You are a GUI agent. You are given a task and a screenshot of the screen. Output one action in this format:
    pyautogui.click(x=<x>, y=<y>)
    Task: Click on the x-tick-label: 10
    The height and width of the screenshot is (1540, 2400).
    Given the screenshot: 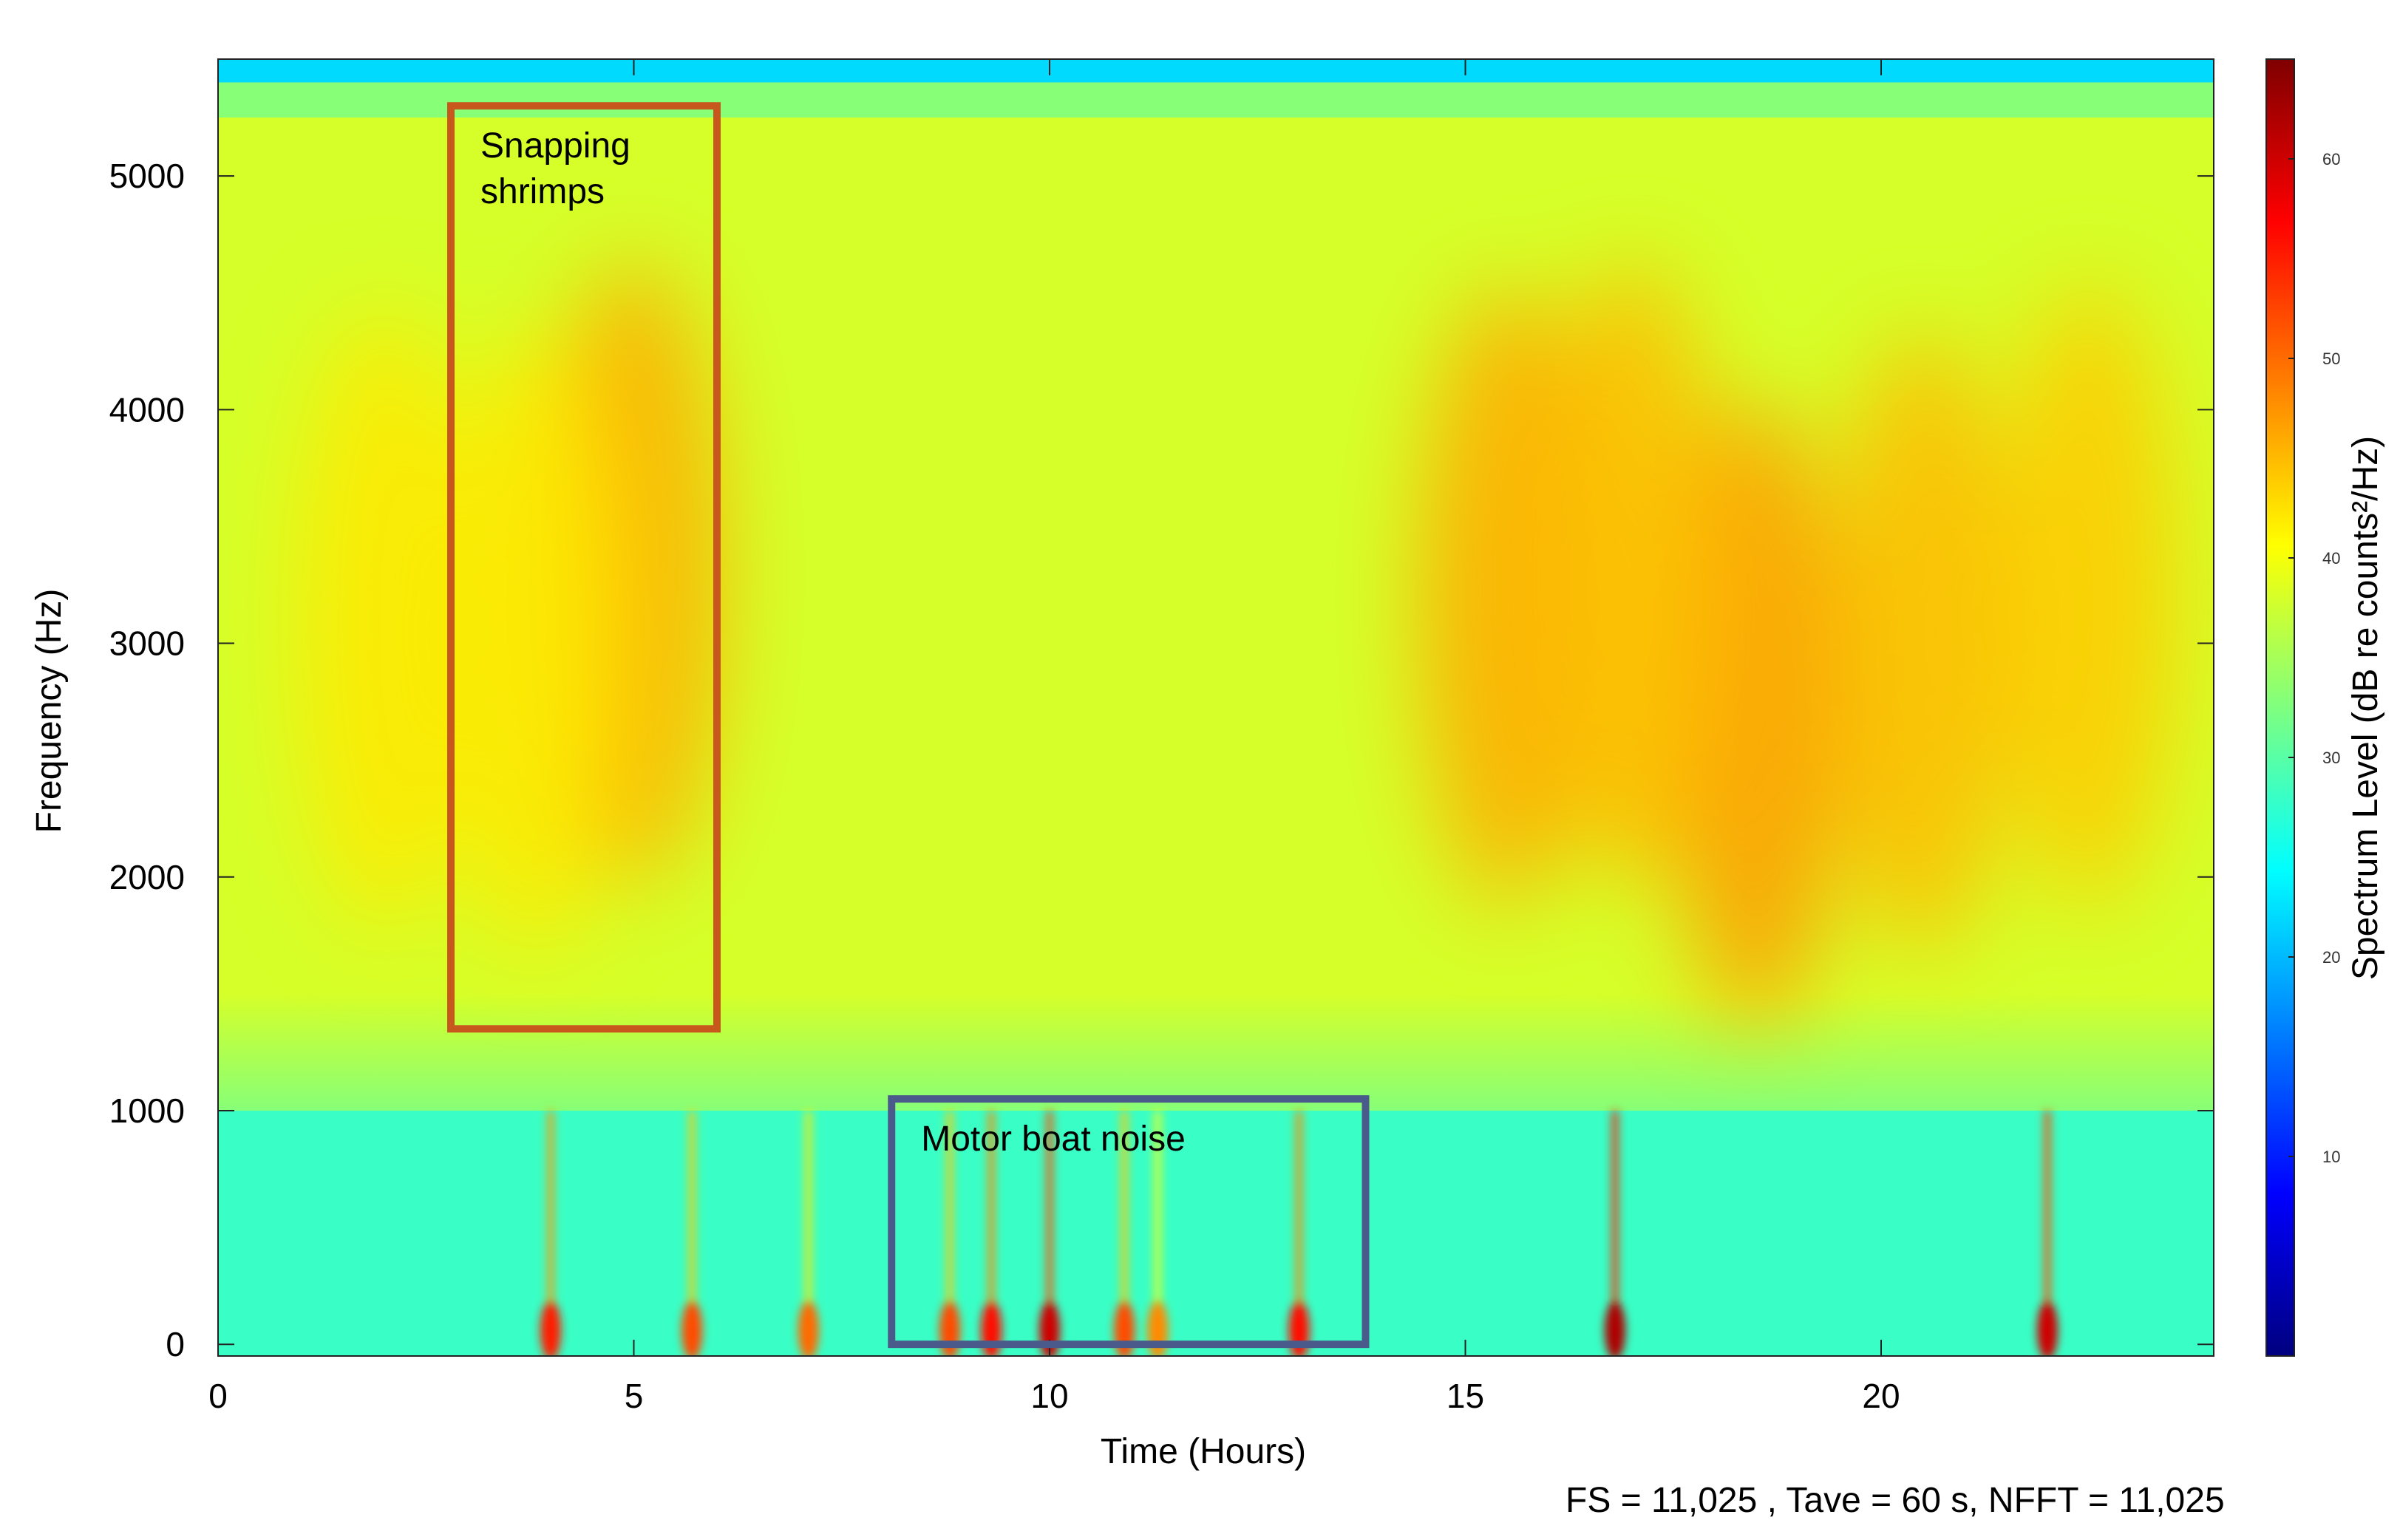 What is the action you would take?
    pyautogui.click(x=1049, y=1396)
    